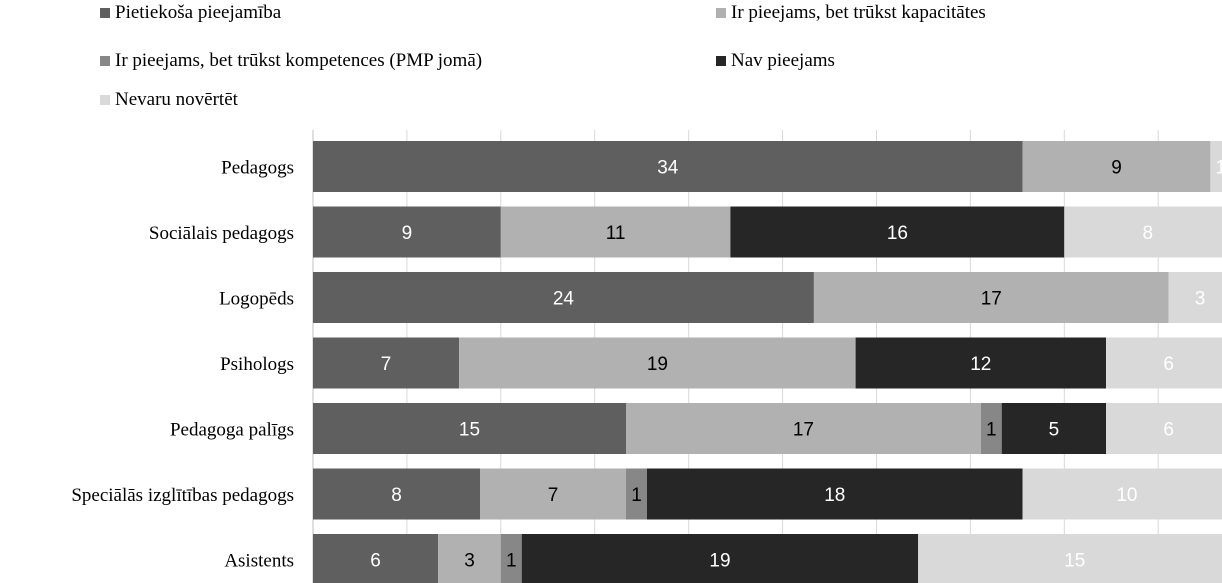 The image size is (1222, 583). Describe the element at coordinates (256, 299) in the screenshot. I see `category-label: Logopēds` at that location.